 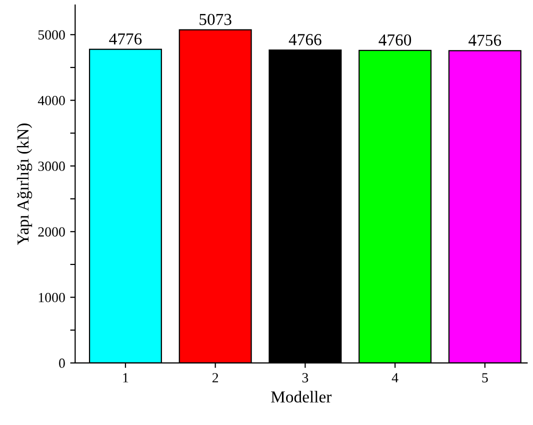 I want to click on data-label: 4756, so click(x=485, y=40).